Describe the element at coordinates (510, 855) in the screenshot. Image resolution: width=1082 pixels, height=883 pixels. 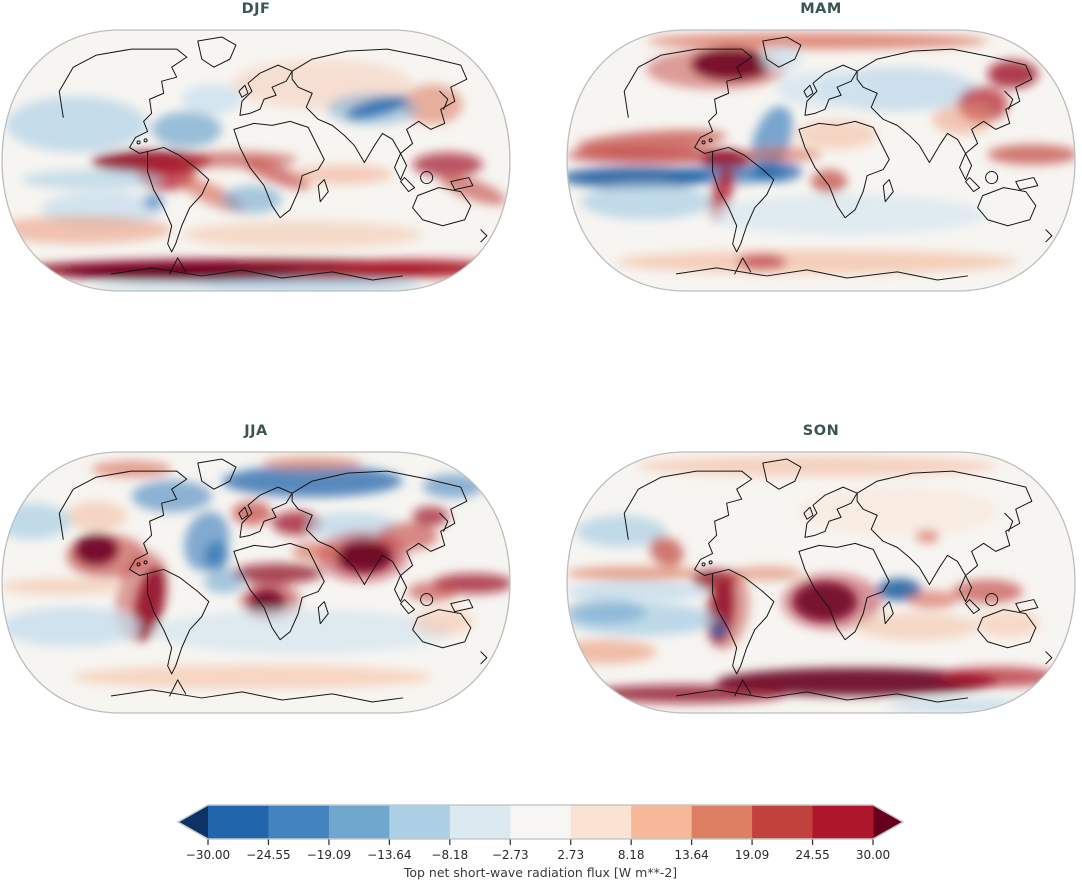
I see `colorbar-tick-label: −2.73` at that location.